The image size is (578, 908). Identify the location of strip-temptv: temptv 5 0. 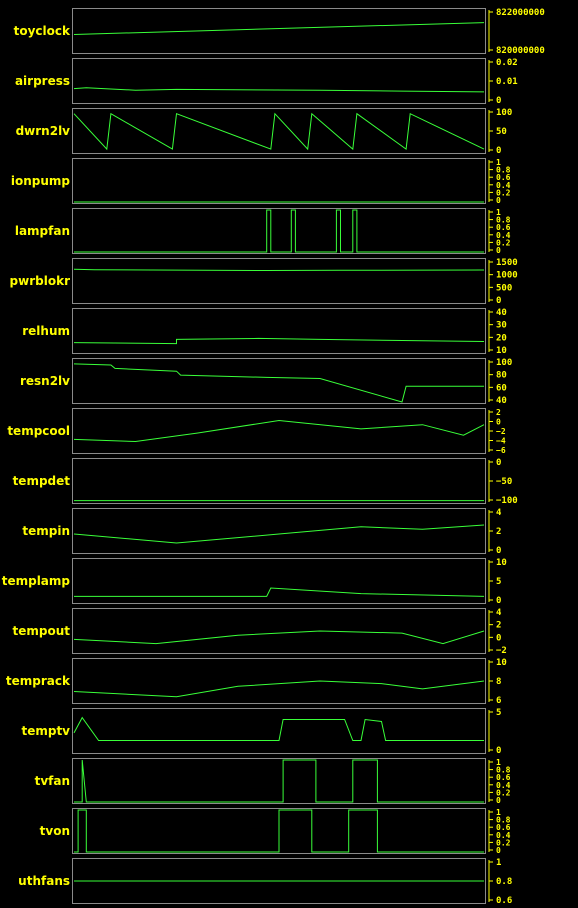
(289, 733).